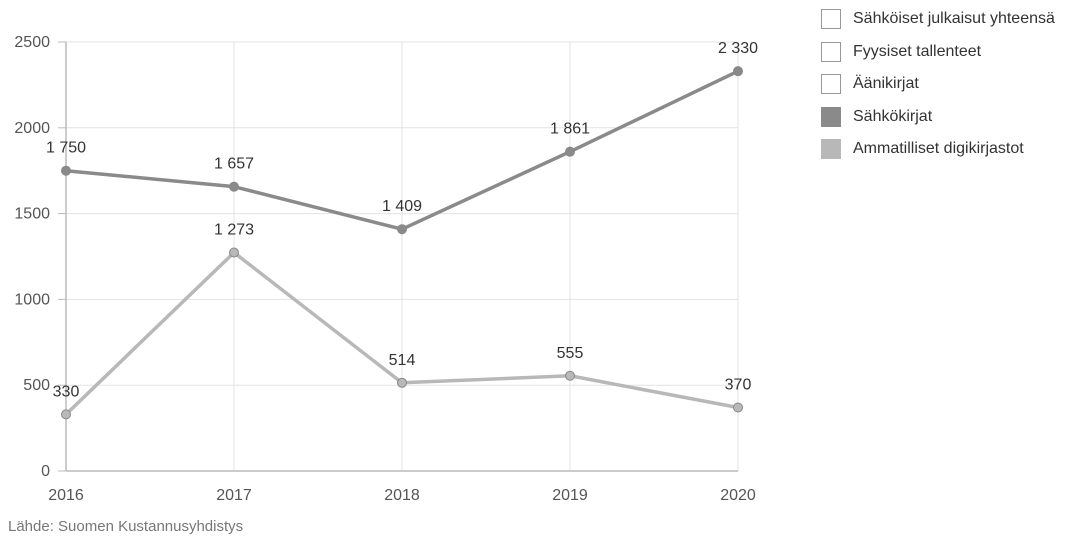 The height and width of the screenshot is (539, 1089). Describe the element at coordinates (938, 117) in the screenshot. I see `legend-item: Sähkökirjat` at that location.